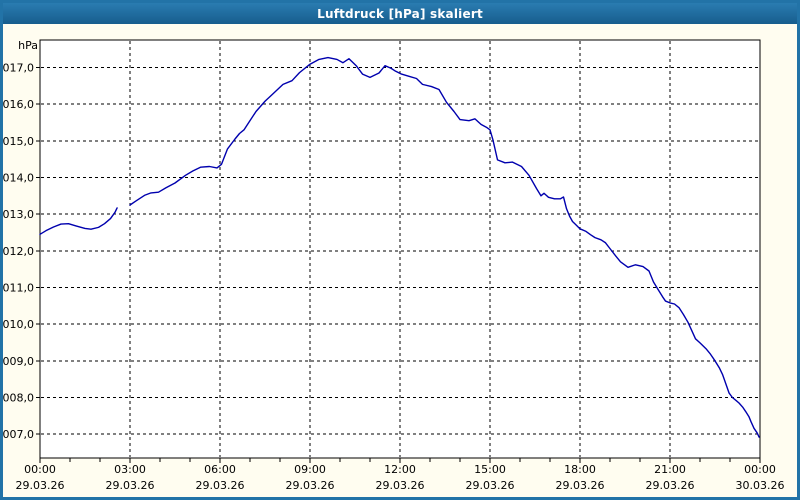  Describe the element at coordinates (310, 469) in the screenshot. I see `x-tick-time-label: 09:00` at that location.